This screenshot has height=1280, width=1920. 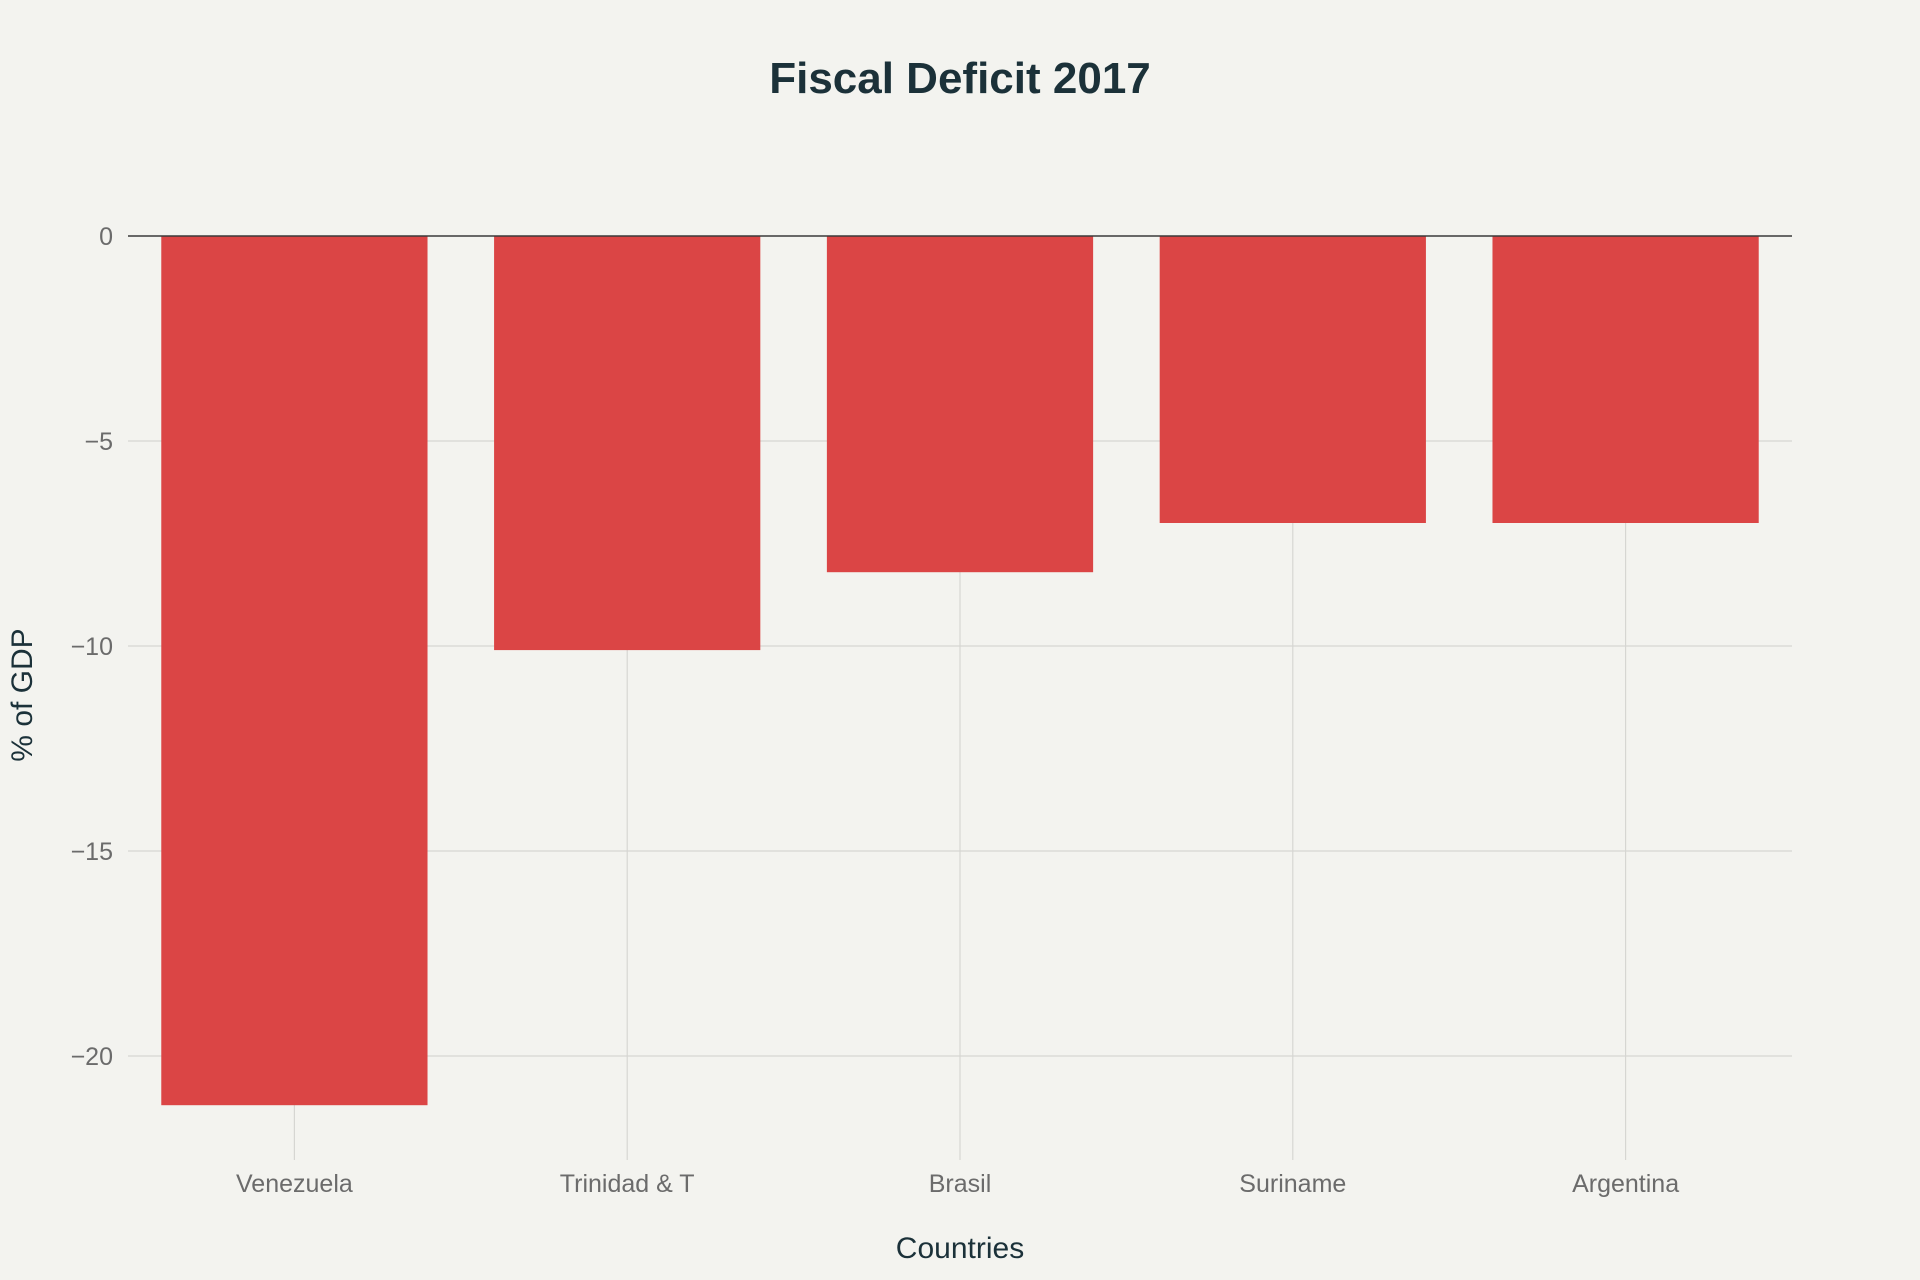 What do you see at coordinates (960, 78) in the screenshot?
I see `chart-title: Fiscal Deficit 2017` at bounding box center [960, 78].